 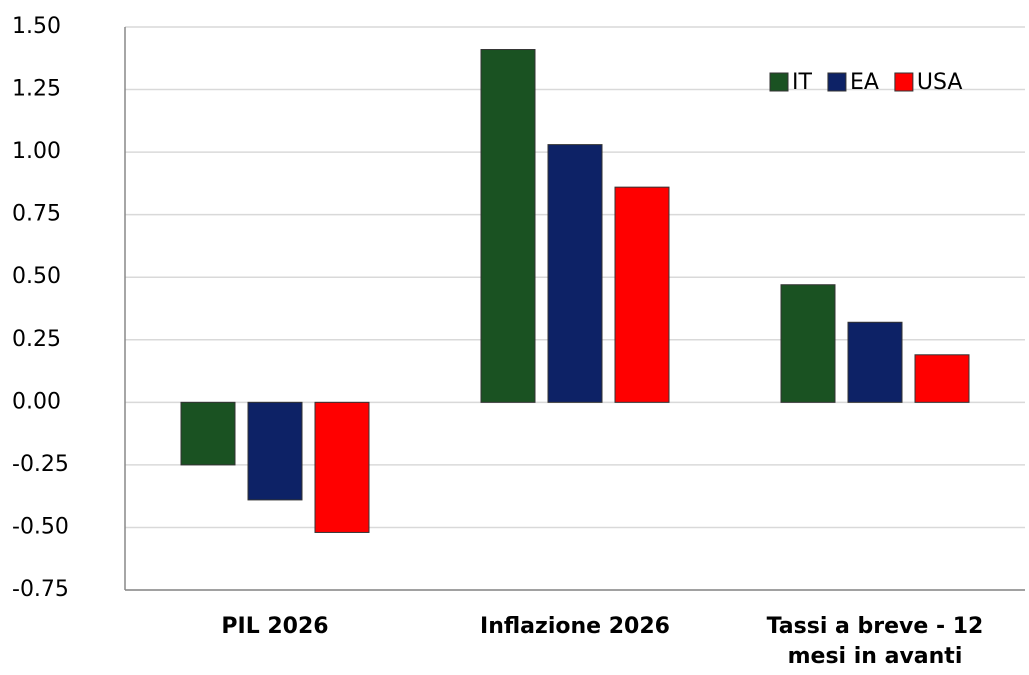 What do you see at coordinates (36, 401) in the screenshot?
I see `y-tick-label: 0.00` at bounding box center [36, 401].